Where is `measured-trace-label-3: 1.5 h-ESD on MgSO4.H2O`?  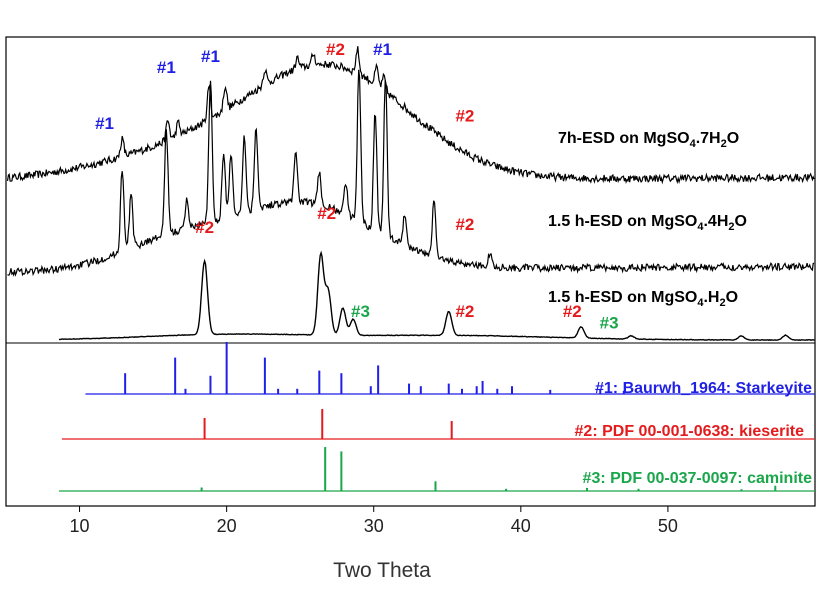
measured-trace-label-3: 1.5 h-ESD on MgSO4.H2O is located at coordinates (643, 299).